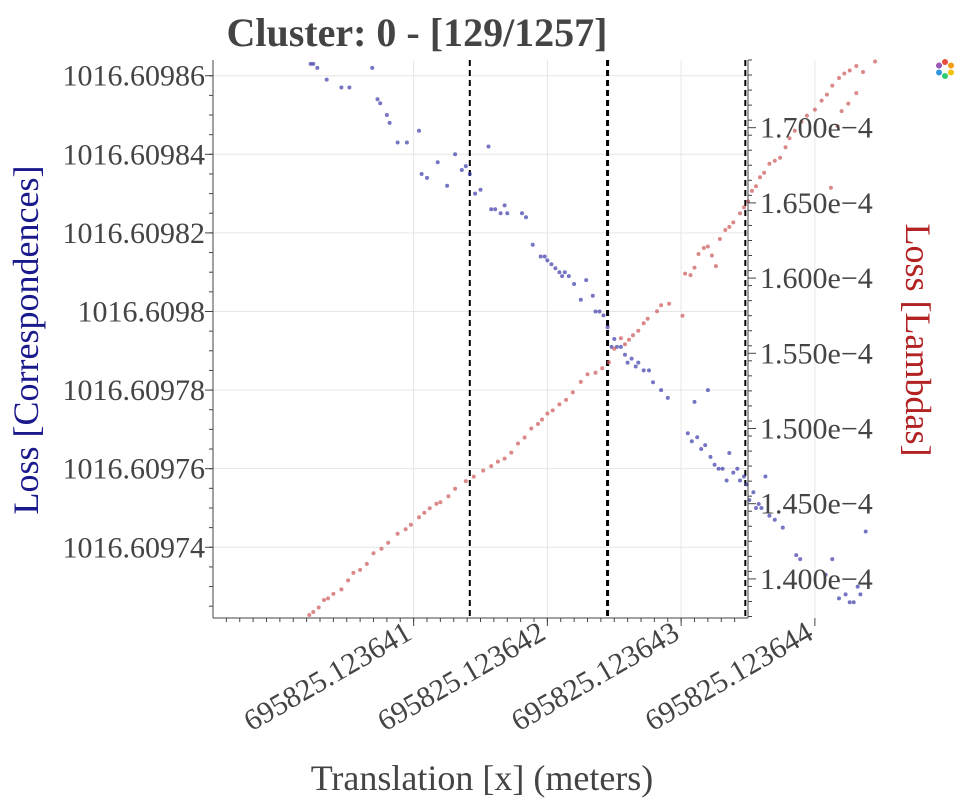  I want to click on y-right-axis-label: Loss [Lambdas], so click(918, 340).